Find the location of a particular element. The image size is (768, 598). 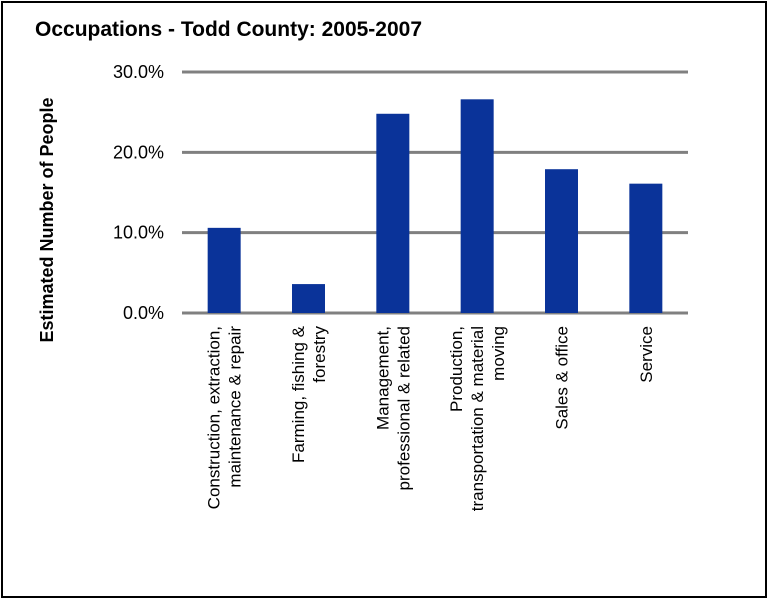

x-category-label: Management, professional & related is located at coordinates (393, 408).